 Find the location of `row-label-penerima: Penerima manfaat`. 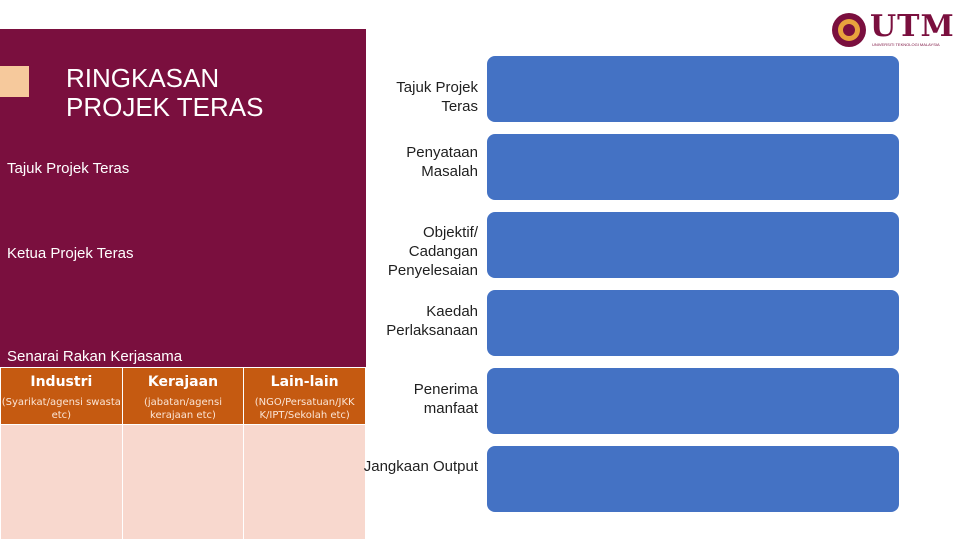

row-label-penerima: Penerima manfaat is located at coordinates (445, 399).